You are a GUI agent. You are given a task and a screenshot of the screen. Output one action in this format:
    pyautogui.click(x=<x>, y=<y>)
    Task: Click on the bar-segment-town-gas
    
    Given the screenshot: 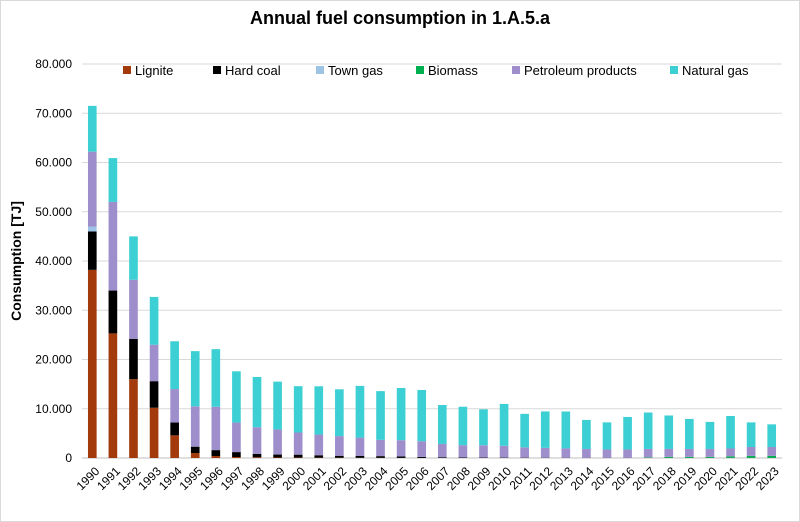 What is the action you would take?
    pyautogui.click(x=92, y=229)
    